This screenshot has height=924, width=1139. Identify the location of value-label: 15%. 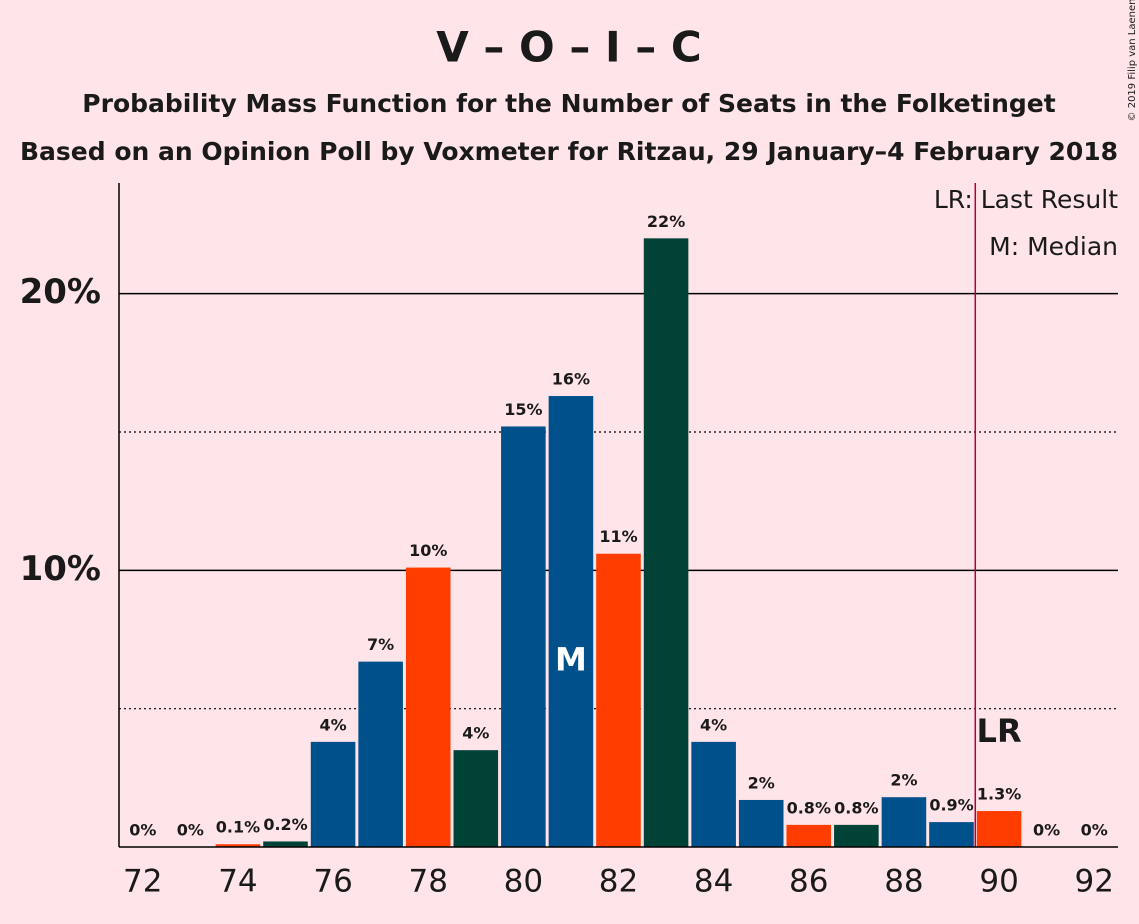
(523, 409).